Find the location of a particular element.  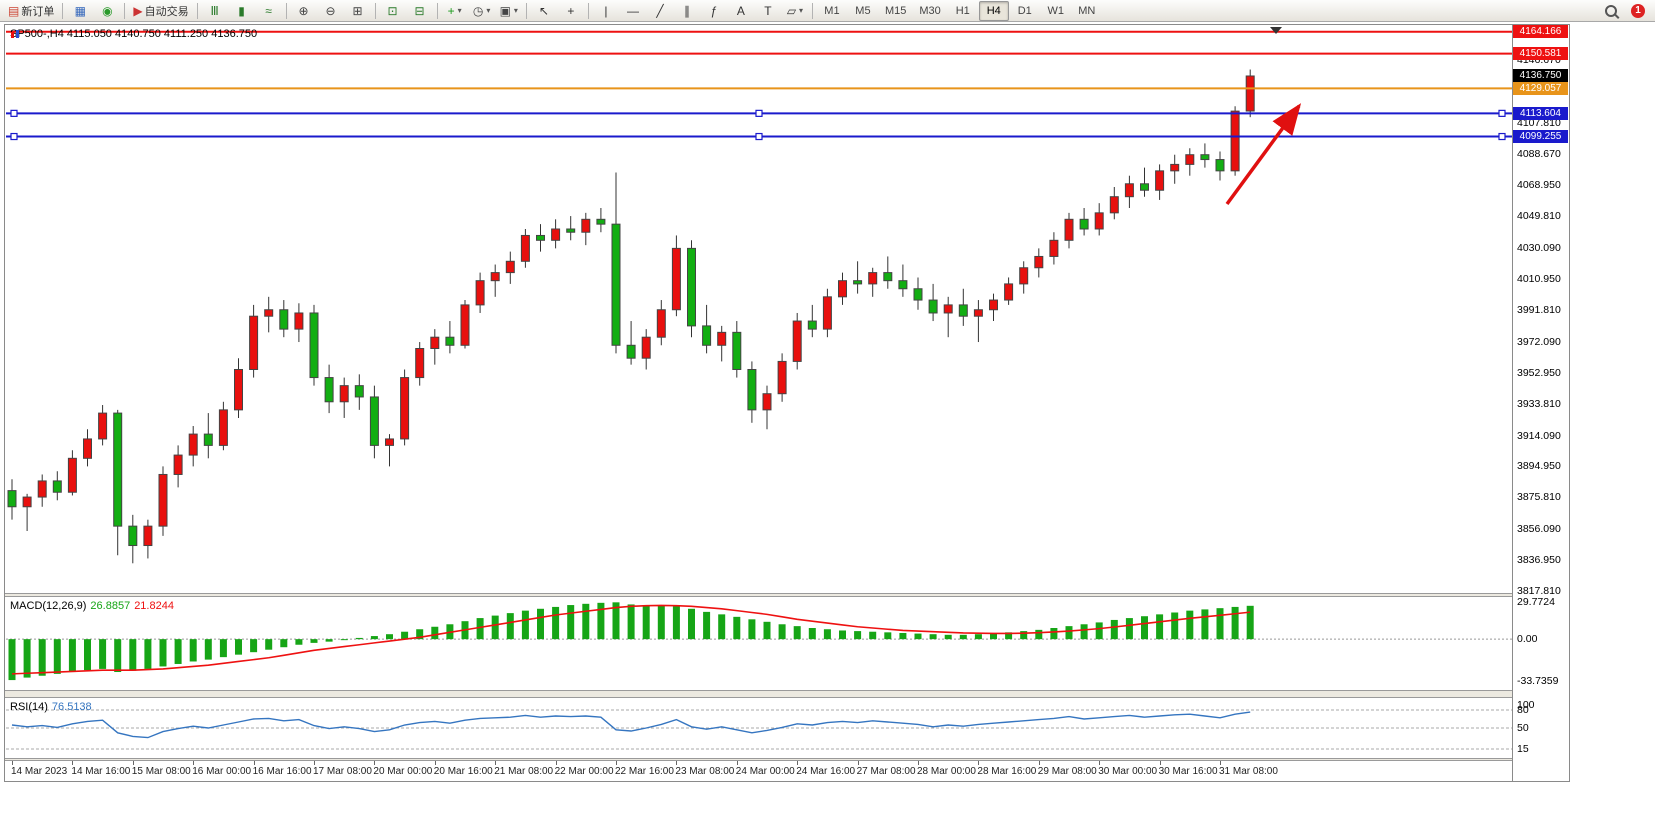

price-tick-label: 3933.810 is located at coordinates (1539, 403).